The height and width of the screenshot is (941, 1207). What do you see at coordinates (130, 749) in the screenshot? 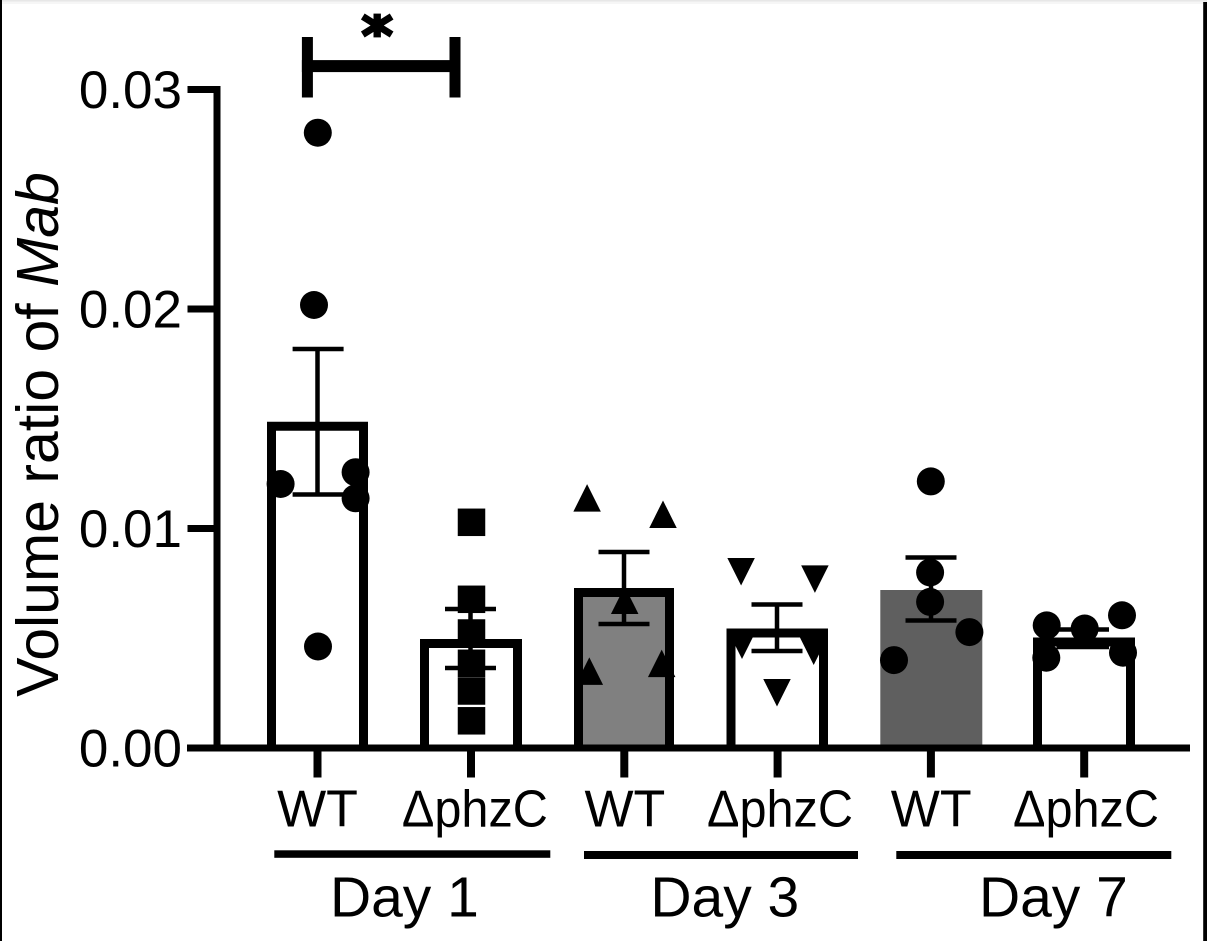
I see `svg-text: 0.00` at bounding box center [130, 749].